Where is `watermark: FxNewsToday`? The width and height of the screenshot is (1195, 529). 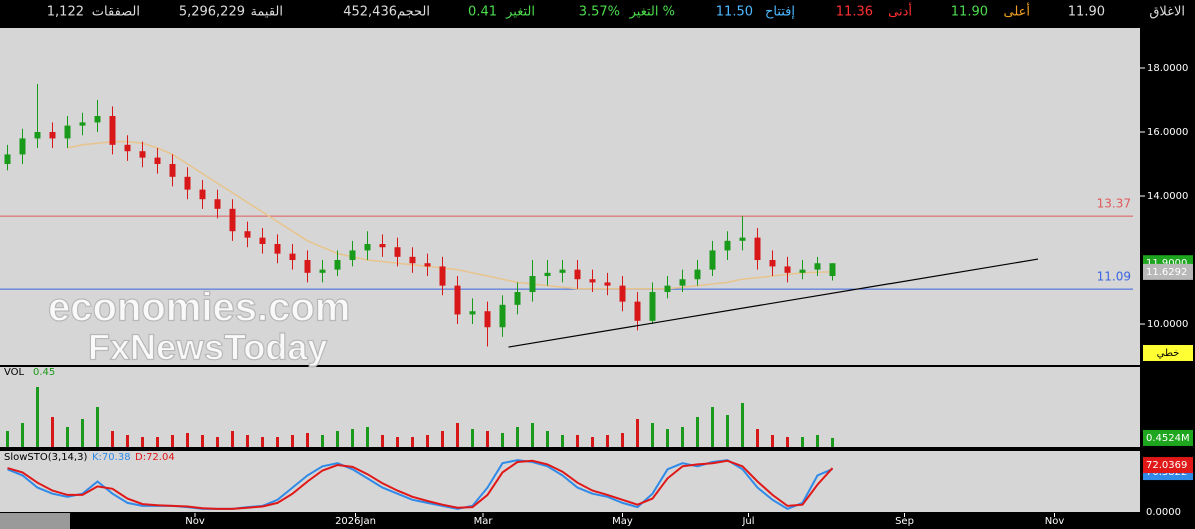
watermark: FxNewsToday is located at coordinates (207, 347).